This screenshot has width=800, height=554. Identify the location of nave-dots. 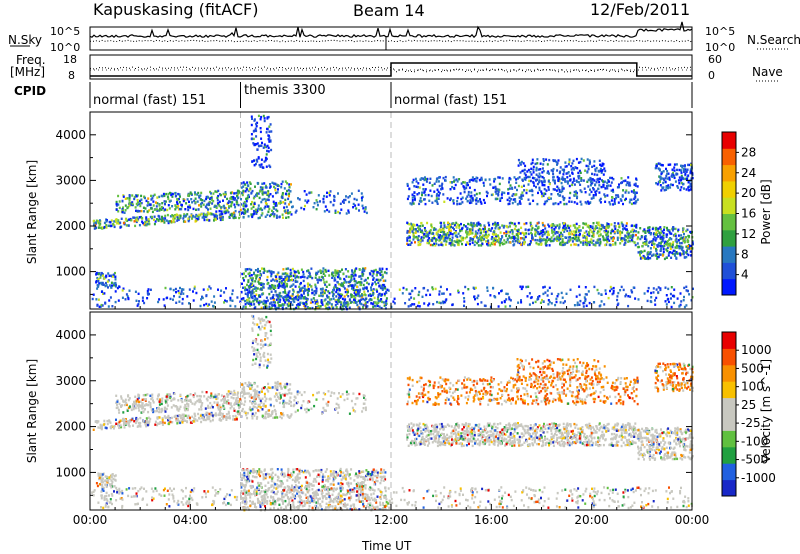
(390, 69).